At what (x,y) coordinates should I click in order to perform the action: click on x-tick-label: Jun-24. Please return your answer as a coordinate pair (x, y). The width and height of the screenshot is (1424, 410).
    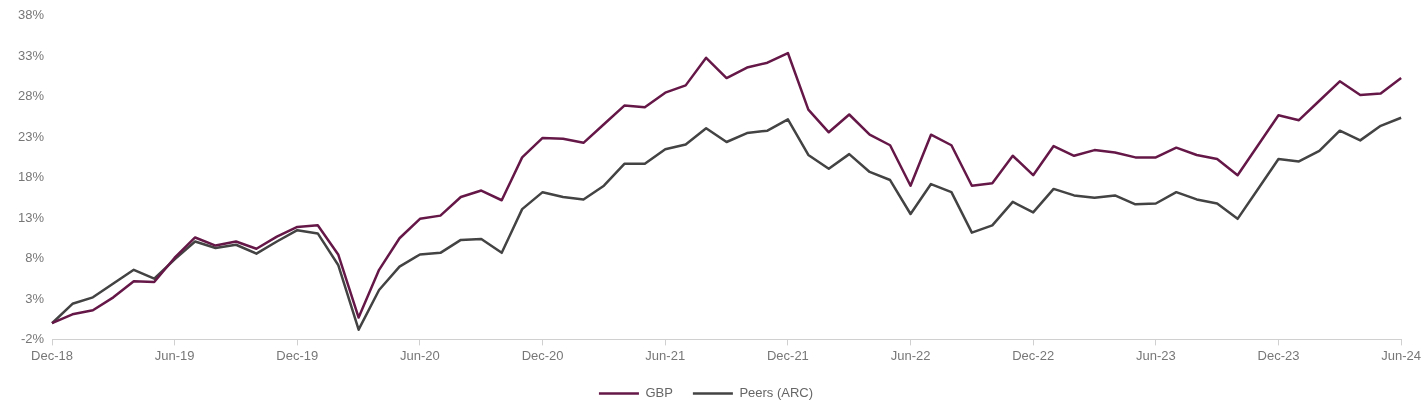
    Looking at the image, I should click on (1401, 355).